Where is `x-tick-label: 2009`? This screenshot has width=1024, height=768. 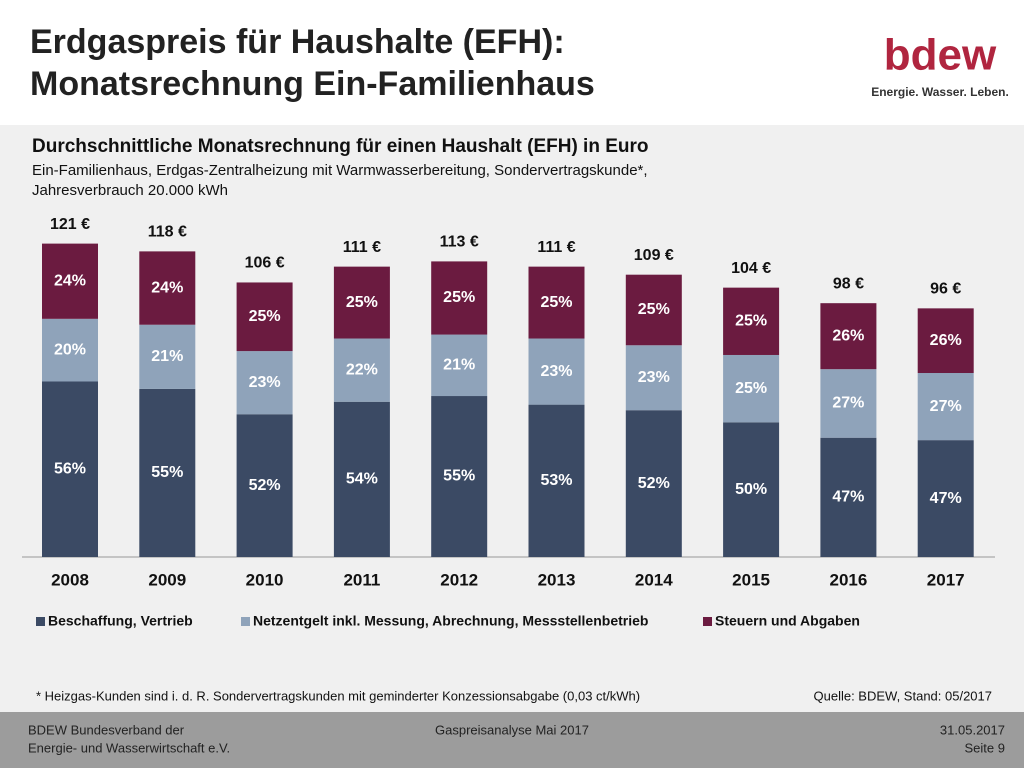
x-tick-label: 2009 is located at coordinates (167, 579).